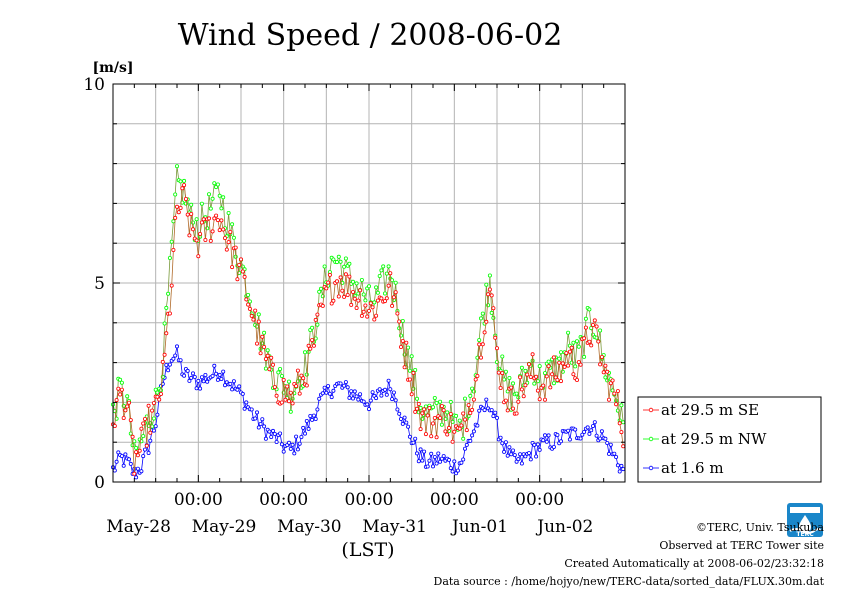 The width and height of the screenshot is (842, 595). I want to click on terc-logo: TERC, so click(805, 520).